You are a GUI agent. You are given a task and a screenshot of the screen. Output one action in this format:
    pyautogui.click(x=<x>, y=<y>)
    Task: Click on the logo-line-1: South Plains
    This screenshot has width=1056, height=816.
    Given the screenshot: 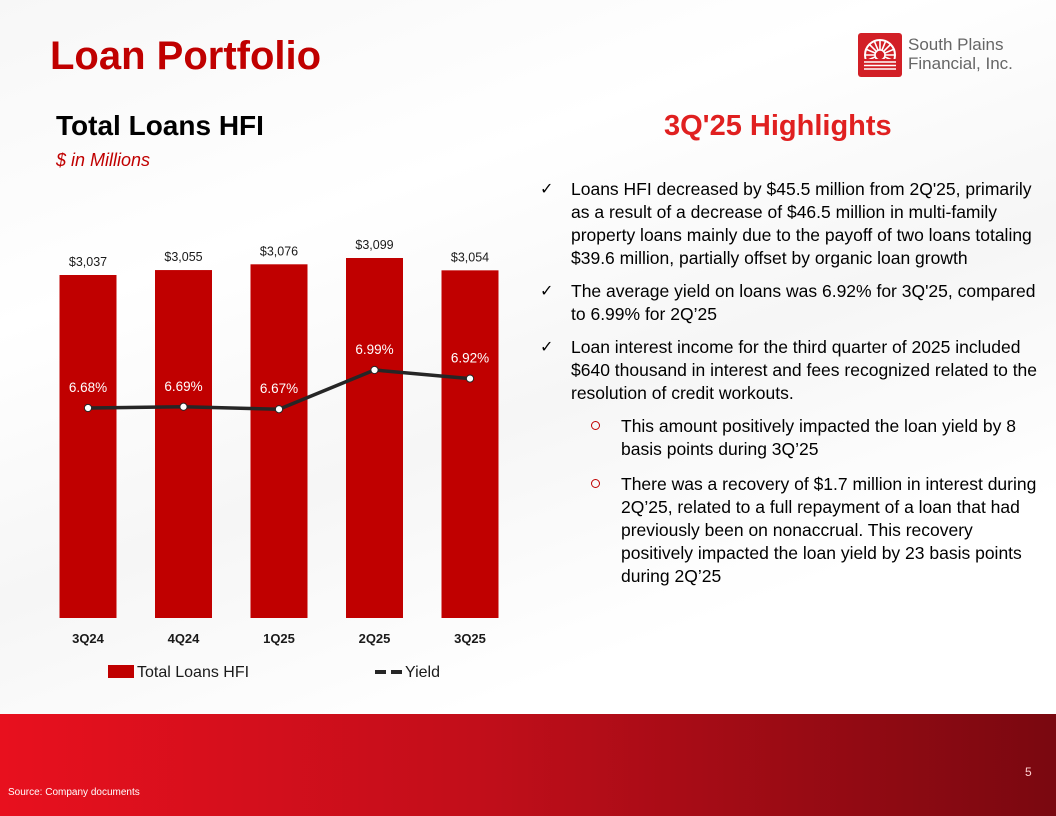 What is the action you would take?
    pyautogui.click(x=956, y=44)
    